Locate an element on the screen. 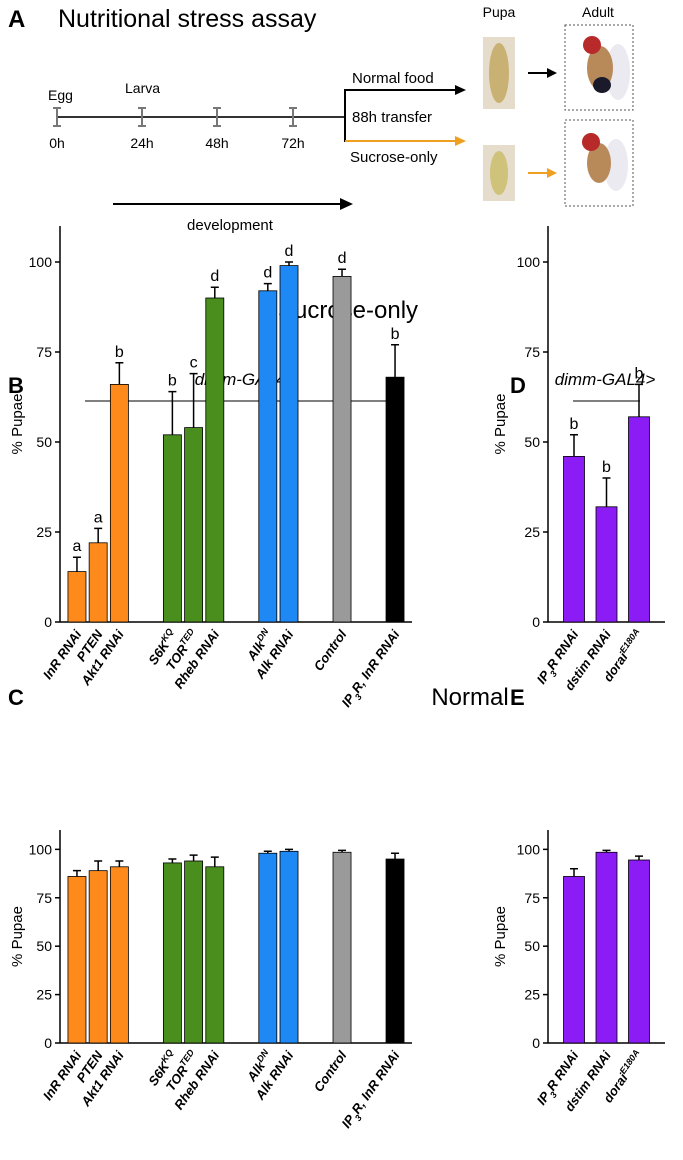 The width and height of the screenshot is (683, 1160). label-superscript: E180A is located at coordinates (630, 1062).